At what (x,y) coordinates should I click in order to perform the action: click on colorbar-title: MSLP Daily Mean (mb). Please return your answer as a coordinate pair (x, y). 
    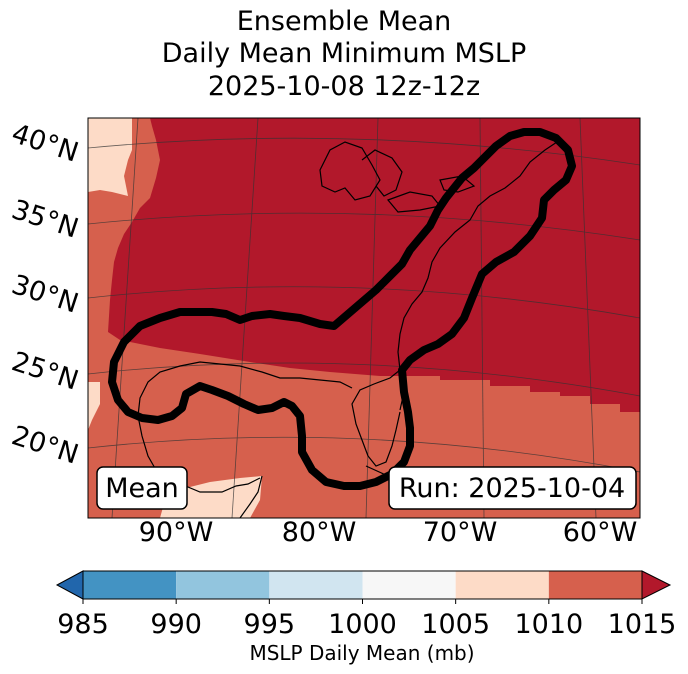
    Looking at the image, I should click on (361, 653).